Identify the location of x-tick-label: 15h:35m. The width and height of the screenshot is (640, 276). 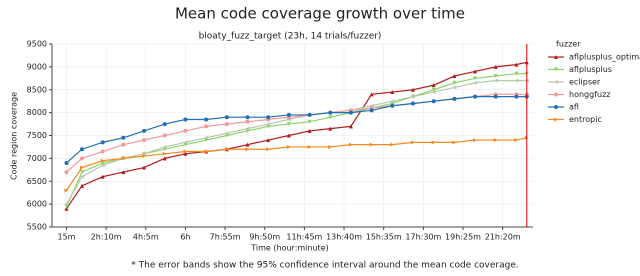
(384, 237).